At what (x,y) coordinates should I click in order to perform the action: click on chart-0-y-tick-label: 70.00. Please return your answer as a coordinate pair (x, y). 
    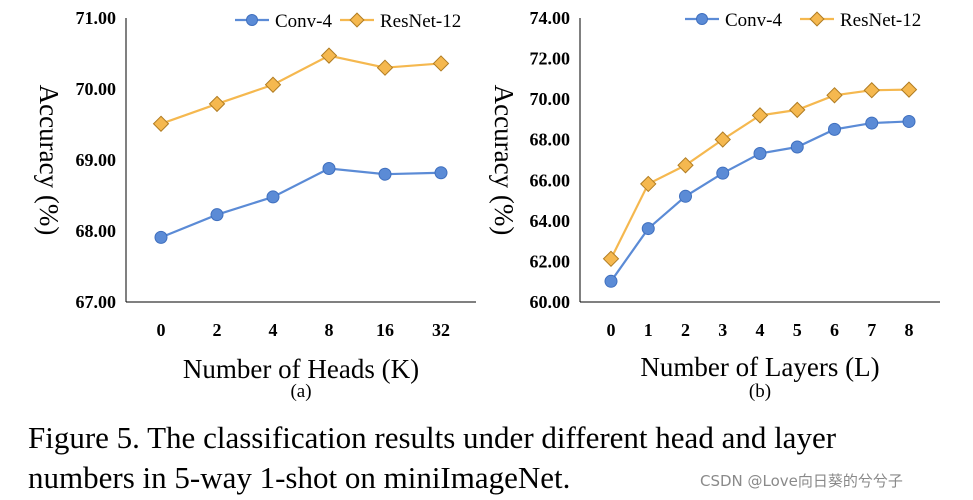
    Looking at the image, I should click on (96, 89).